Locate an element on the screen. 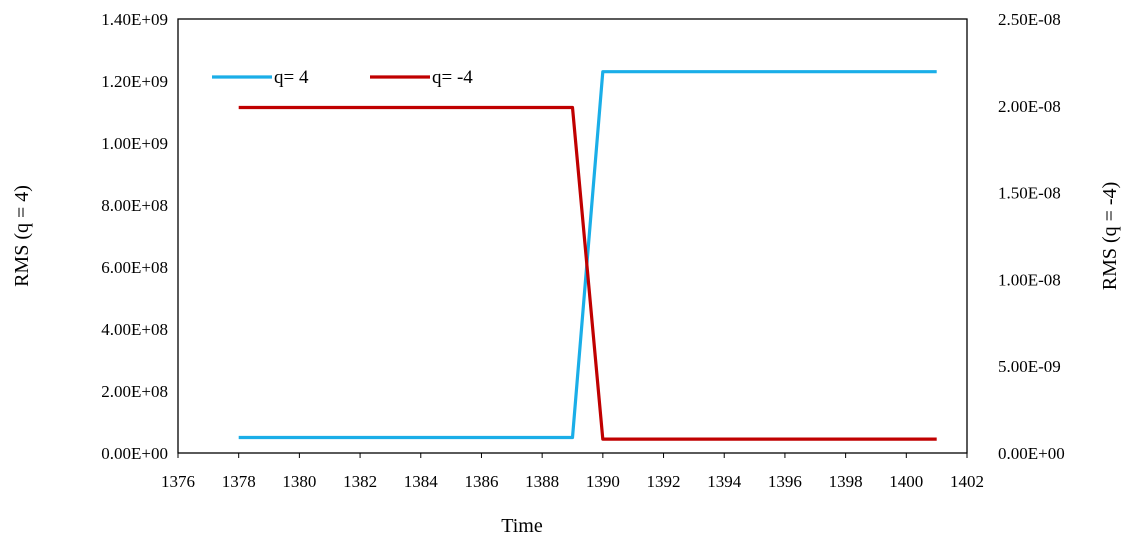  x-tick-label: 1378 is located at coordinates (239, 481).